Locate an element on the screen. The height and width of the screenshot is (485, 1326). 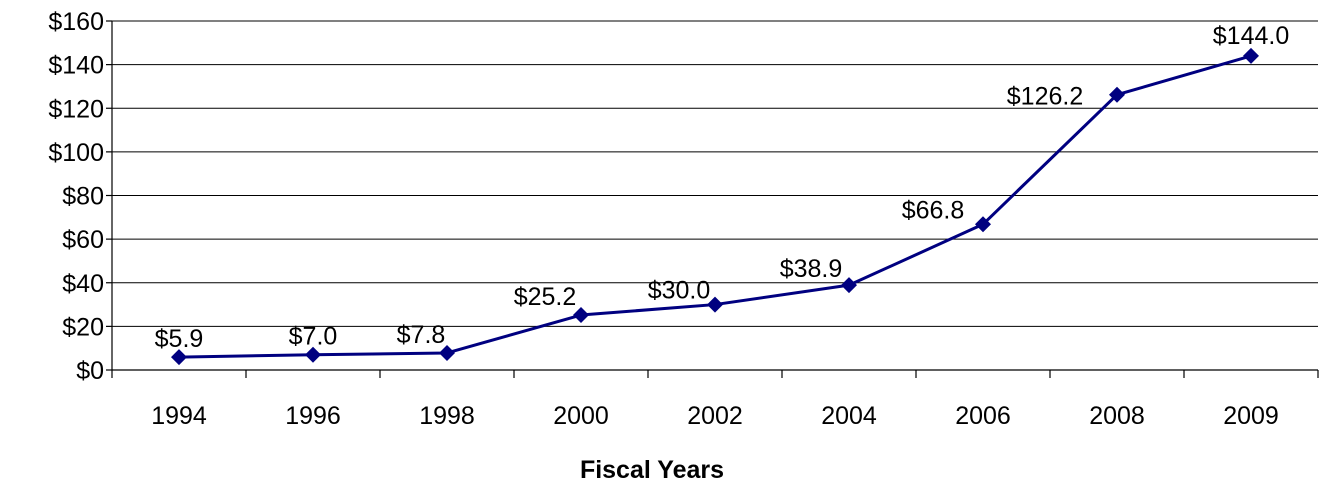
data-label: $144.0 is located at coordinates (1251, 36).